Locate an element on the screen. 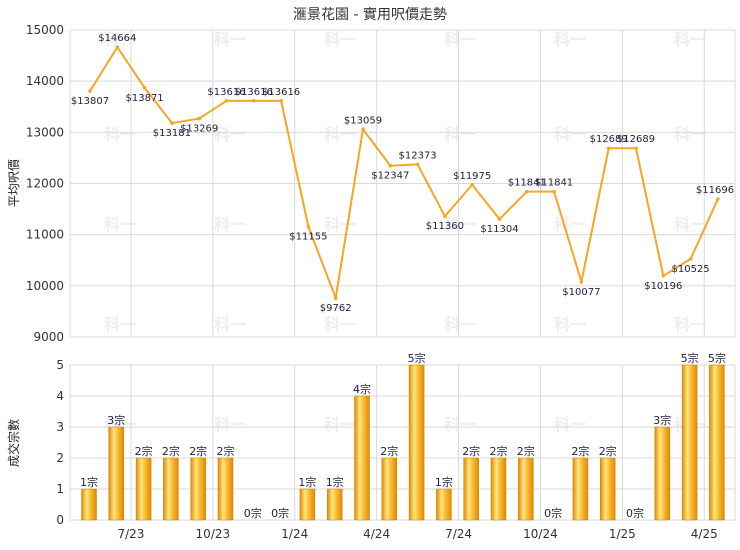  x-tick-label: 4/25 is located at coordinates (704, 534).